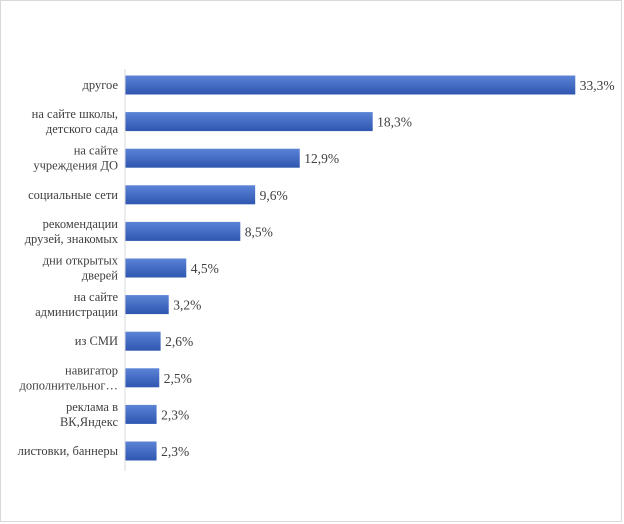 This screenshot has height=524, width=624. I want to click on category-label-line: детского сада, so click(82, 129).